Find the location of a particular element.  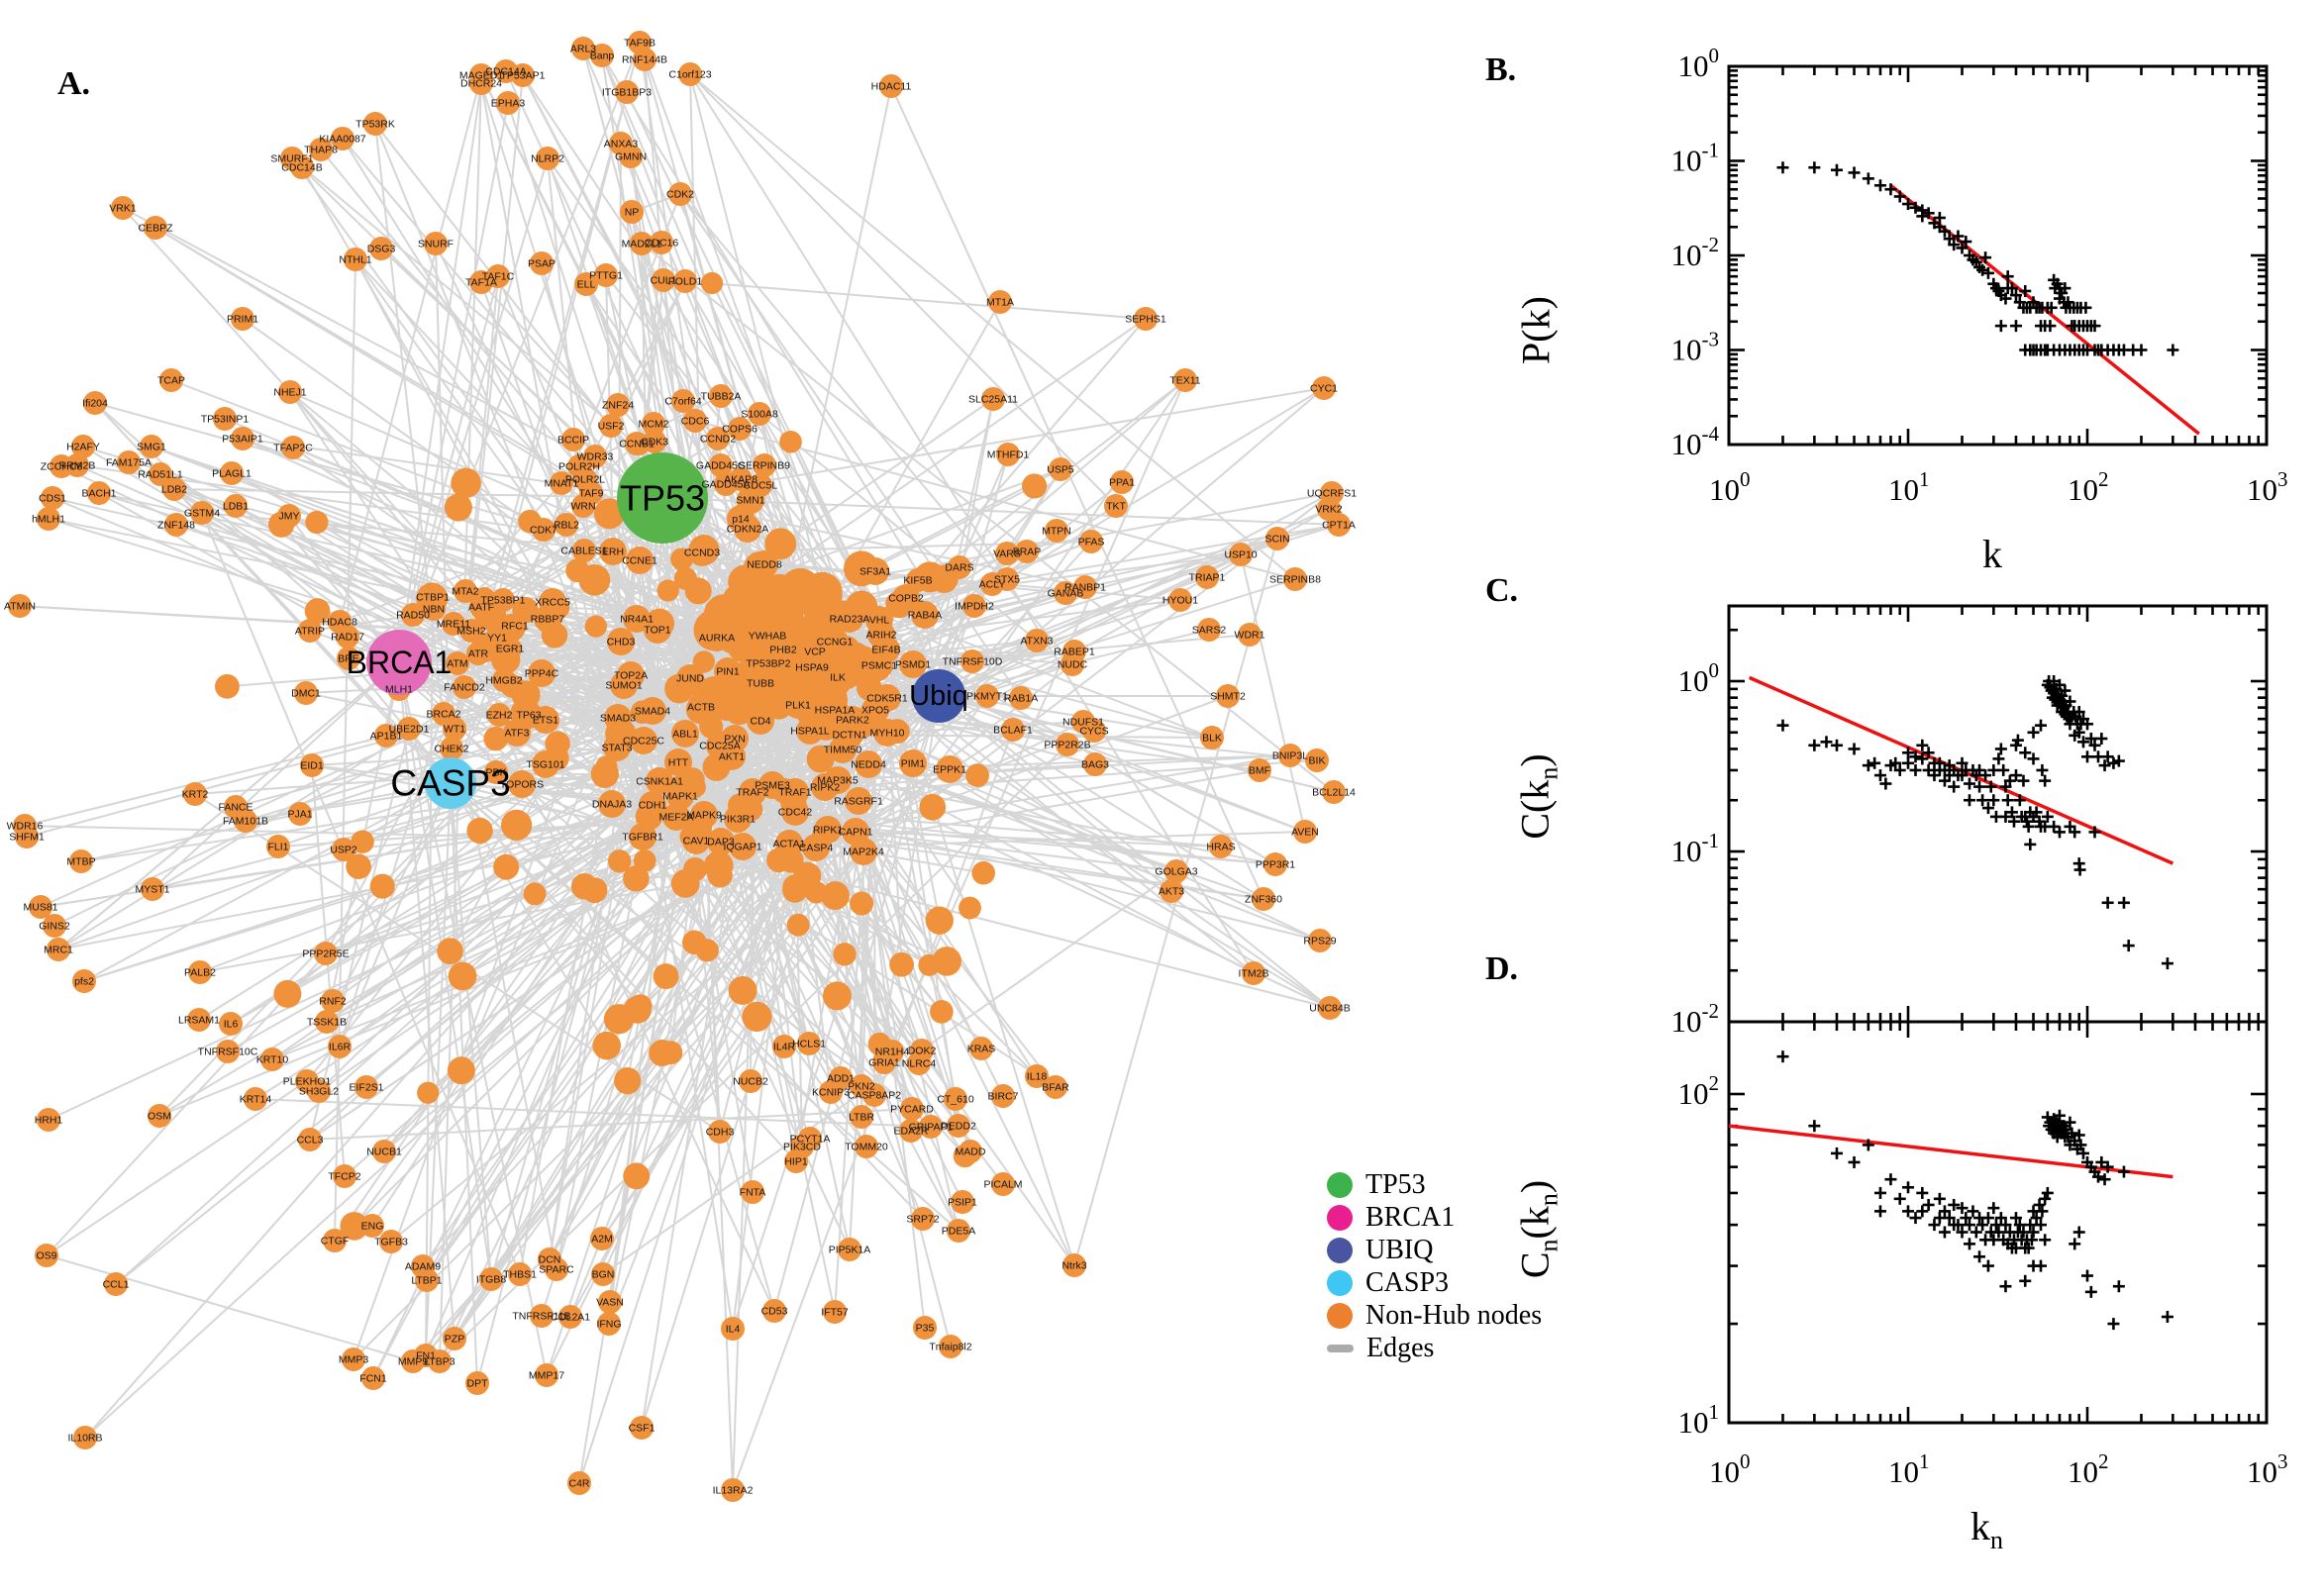

network-node-label: RBL2 is located at coordinates (566, 526).